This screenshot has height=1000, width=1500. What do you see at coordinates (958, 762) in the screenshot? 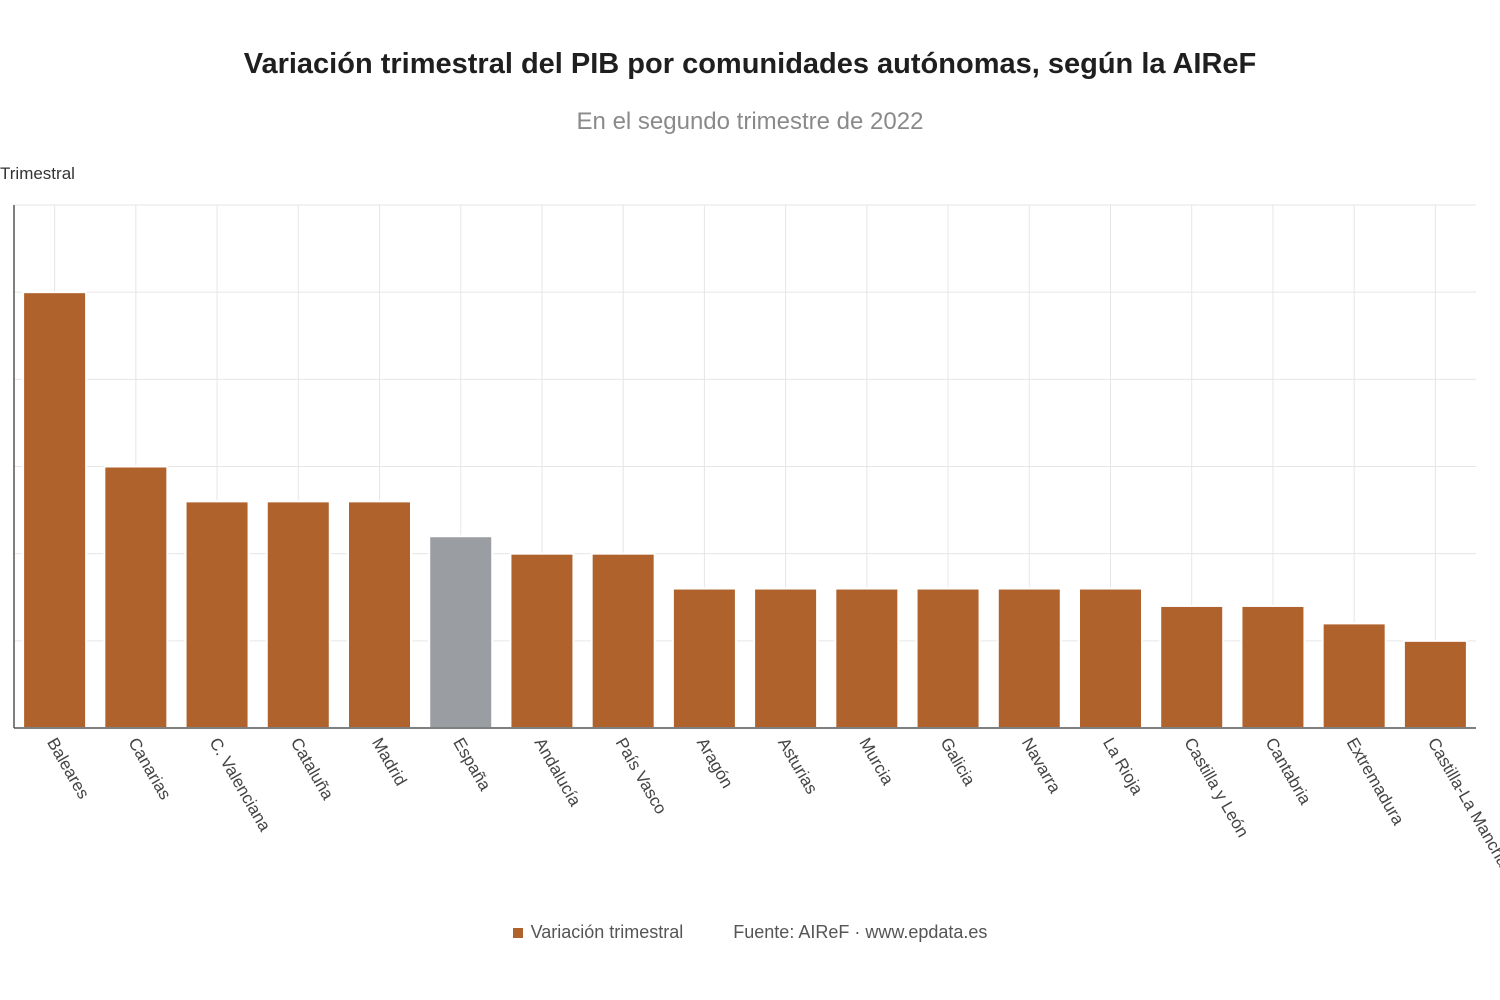
I see `x-tick-label: Galicia` at bounding box center [958, 762].